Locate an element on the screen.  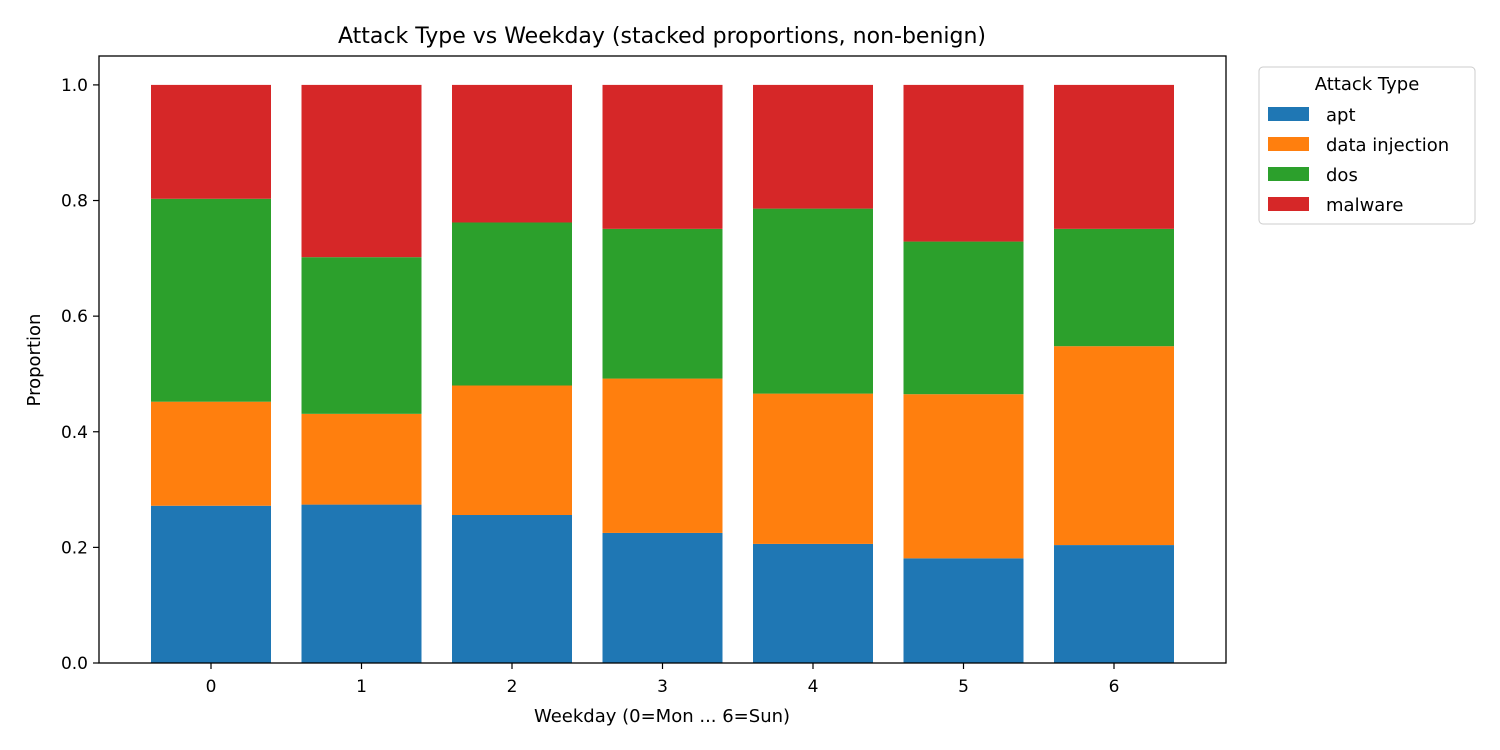
x-tick-label: 2 is located at coordinates (512, 687).